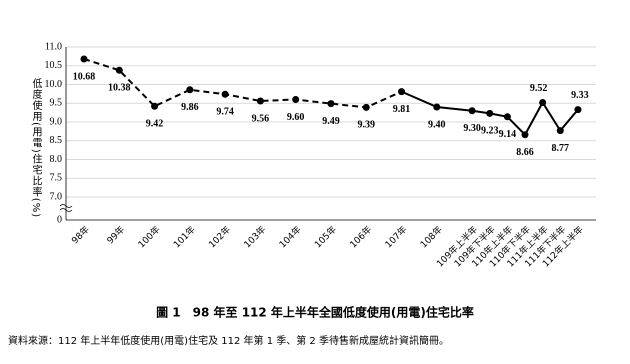  I want to click on data-label: 10.38, so click(119, 88).